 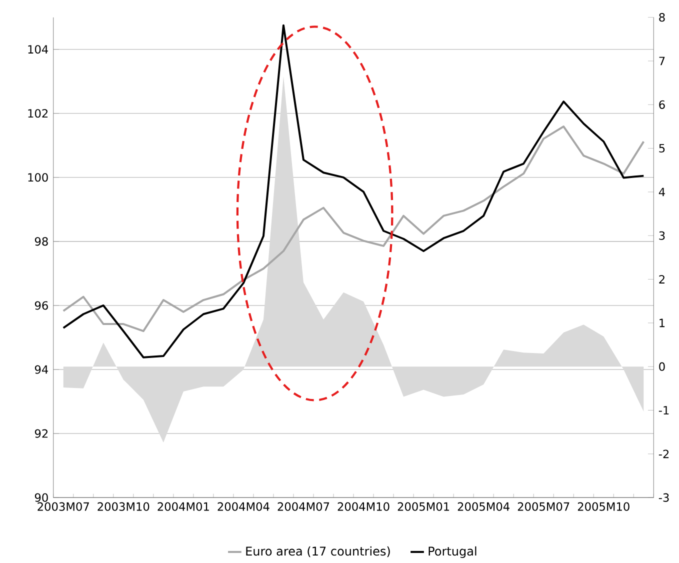 I want to click on y2-tick-label: 7, so click(x=662, y=61).